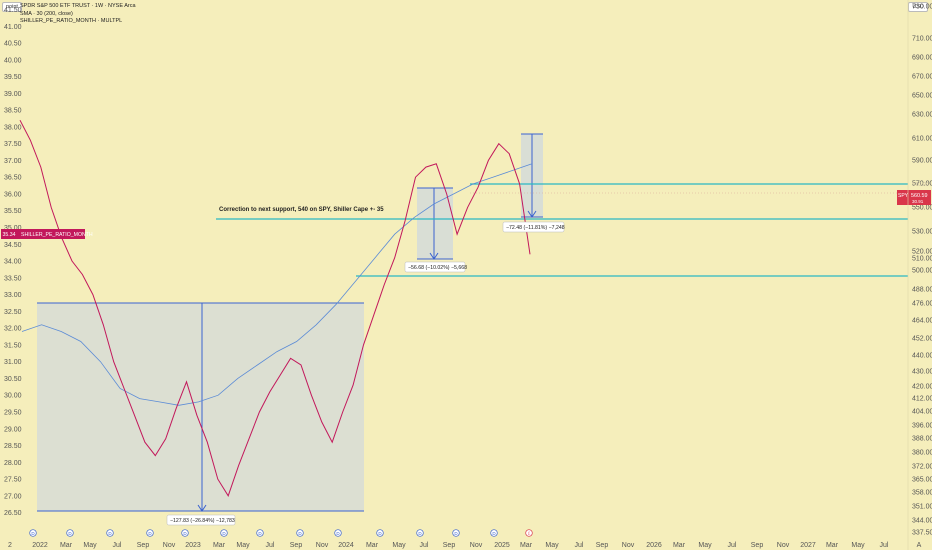 The width and height of the screenshot is (932, 550). What do you see at coordinates (13, 379) in the screenshot?
I see `left-axis-tick: 30.50` at bounding box center [13, 379].